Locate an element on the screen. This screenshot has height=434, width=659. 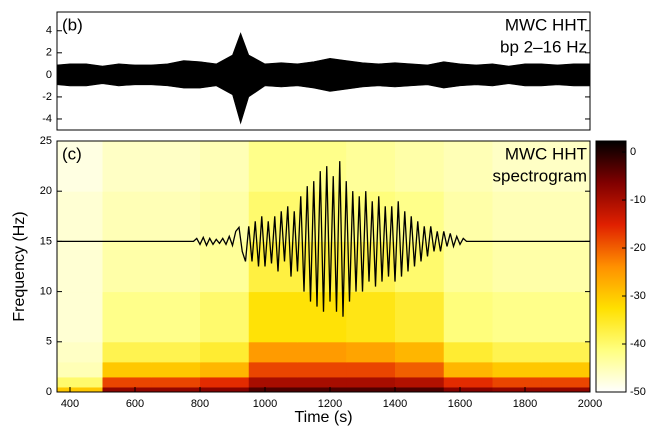
x-tick-label: 400 is located at coordinates (70, 404).